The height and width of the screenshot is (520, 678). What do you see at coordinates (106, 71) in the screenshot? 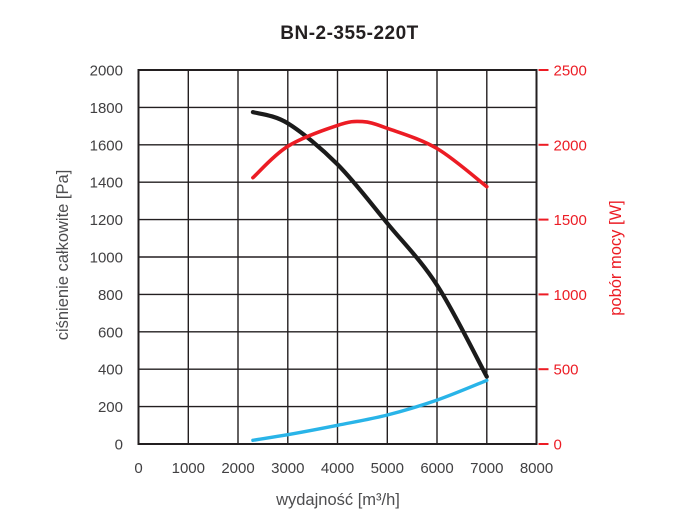
I see `y-left-tick-label: 2000` at bounding box center [106, 71].